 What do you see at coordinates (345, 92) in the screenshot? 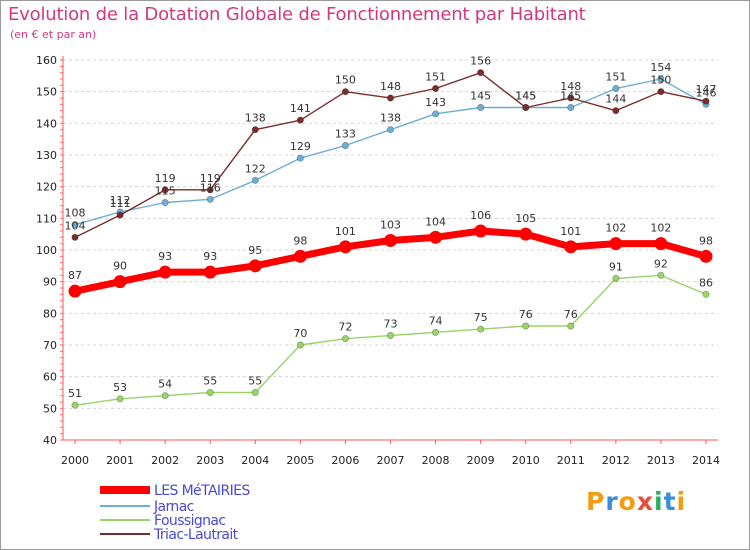
I see `point-triac-lautrait-2006` at bounding box center [345, 92].